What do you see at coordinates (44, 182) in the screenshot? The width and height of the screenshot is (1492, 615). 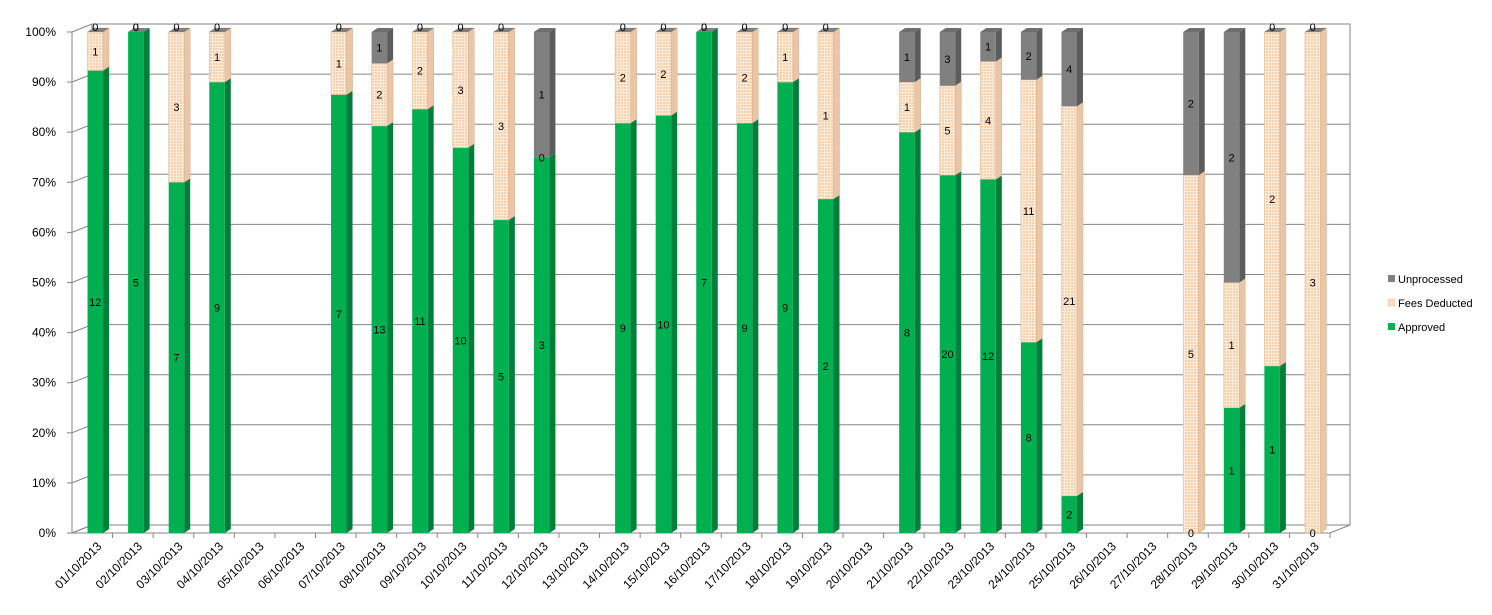 I see `y-tick-label: 70%` at bounding box center [44, 182].